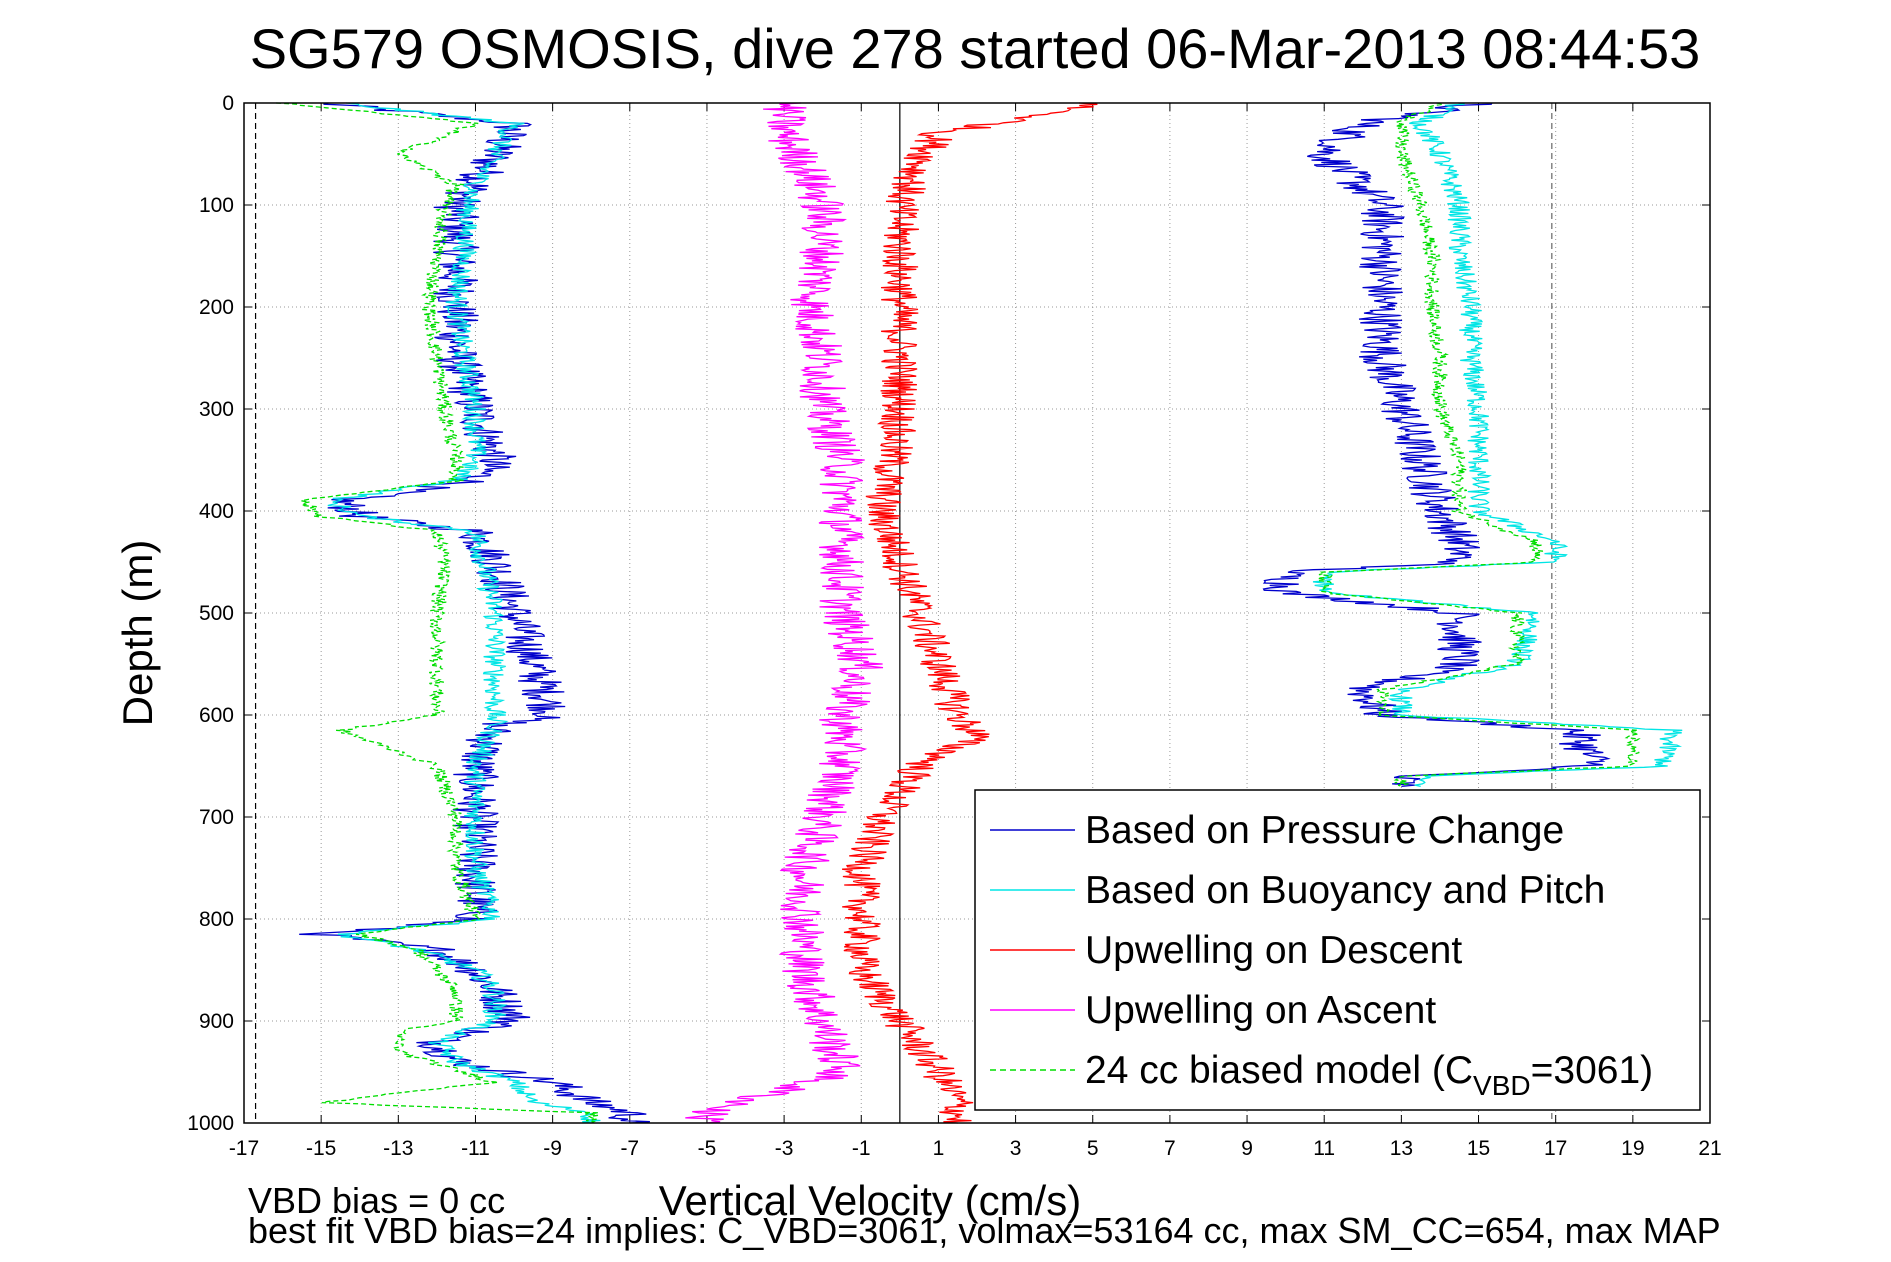 The width and height of the screenshot is (1891, 1262). What do you see at coordinates (975, 1148) in the screenshot?
I see `x-tick-labels: -17 -15 -13 -11 -9 -7 -5 -3 -1 1 3 5 7 9 11 13 15 17 19 21` at bounding box center [975, 1148].